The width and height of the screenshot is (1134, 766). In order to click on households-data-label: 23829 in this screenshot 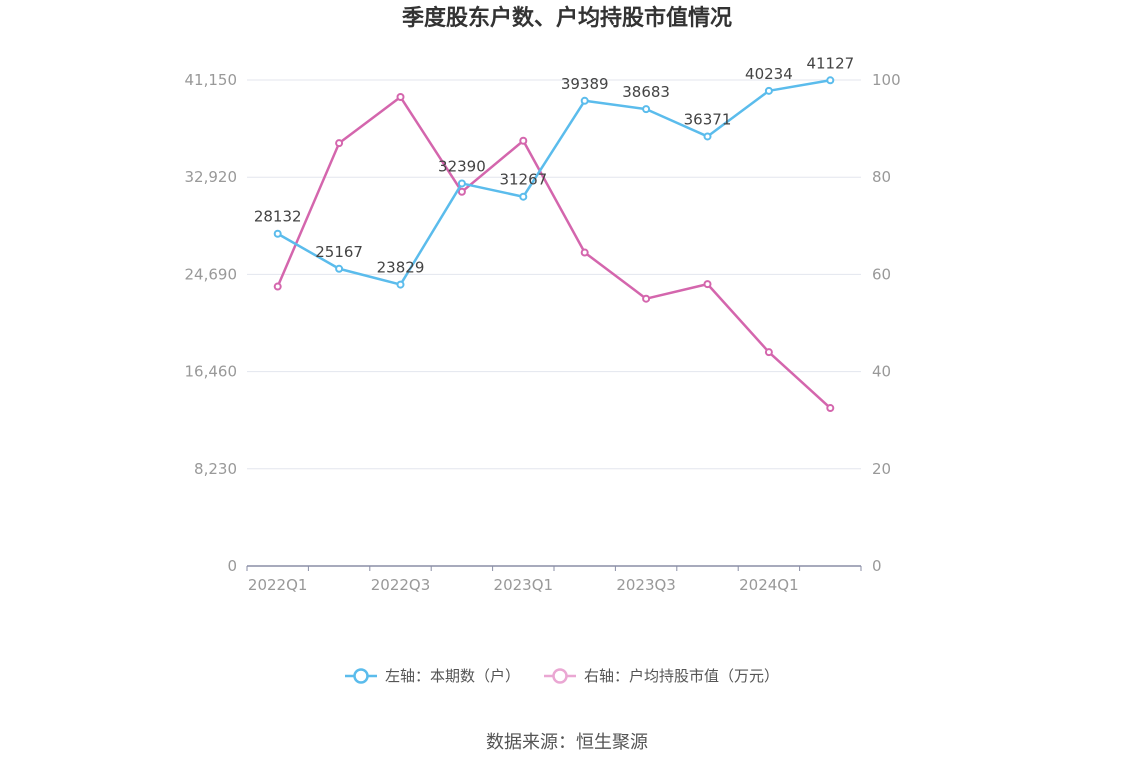, I will do `click(401, 268)`.